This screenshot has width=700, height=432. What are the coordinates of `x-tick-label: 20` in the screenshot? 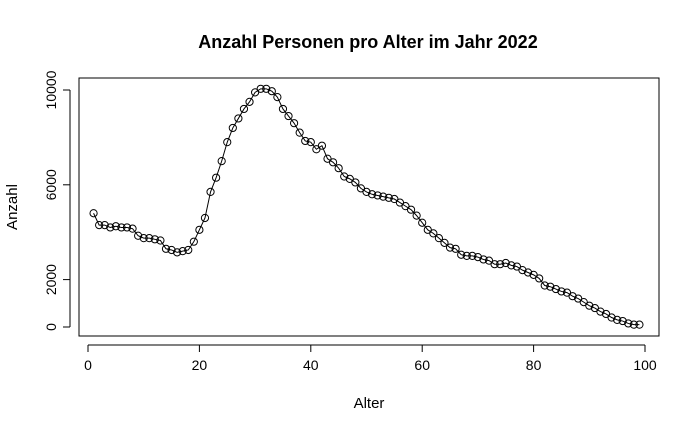 It's located at (200, 365).